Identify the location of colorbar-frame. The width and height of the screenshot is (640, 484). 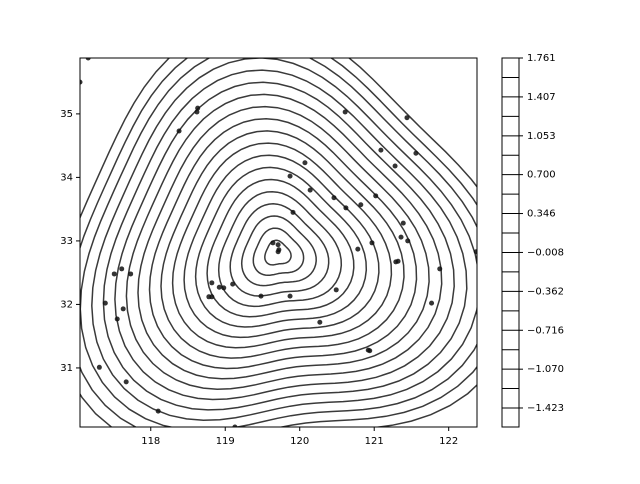
(510, 242).